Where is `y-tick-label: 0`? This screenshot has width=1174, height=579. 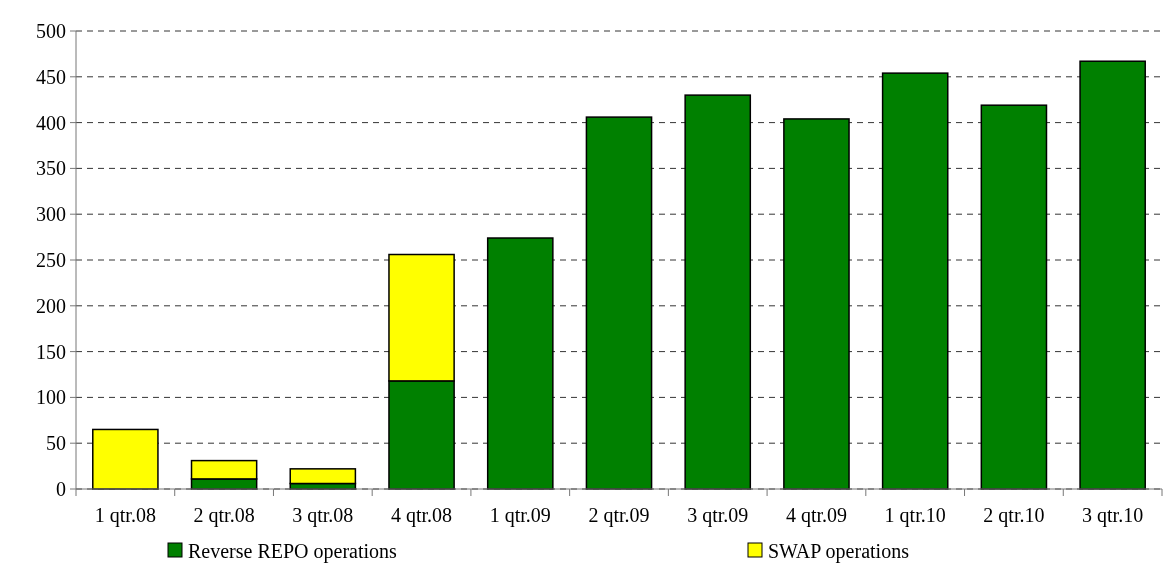 y-tick-label: 0 is located at coordinates (61, 489).